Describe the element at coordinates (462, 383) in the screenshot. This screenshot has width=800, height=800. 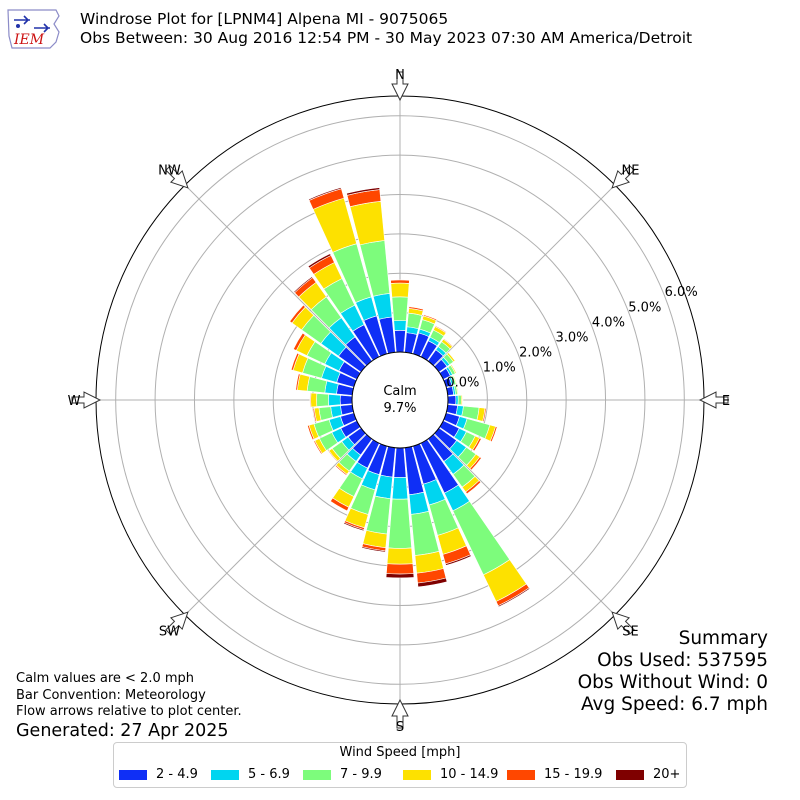
I see `radial-tick-label: 0.0%` at that location.